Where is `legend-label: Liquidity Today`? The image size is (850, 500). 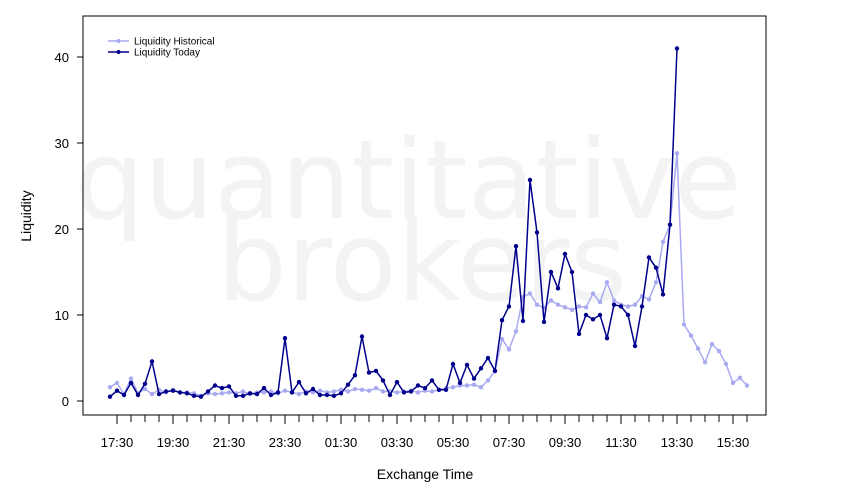 legend-label: Liquidity Today is located at coordinates (167, 53).